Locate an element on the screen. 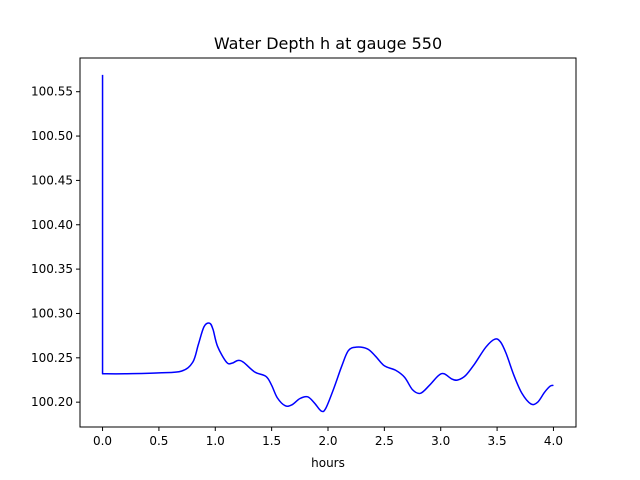 The width and height of the screenshot is (640, 480). x-tick-label: 4.0 is located at coordinates (553, 441).